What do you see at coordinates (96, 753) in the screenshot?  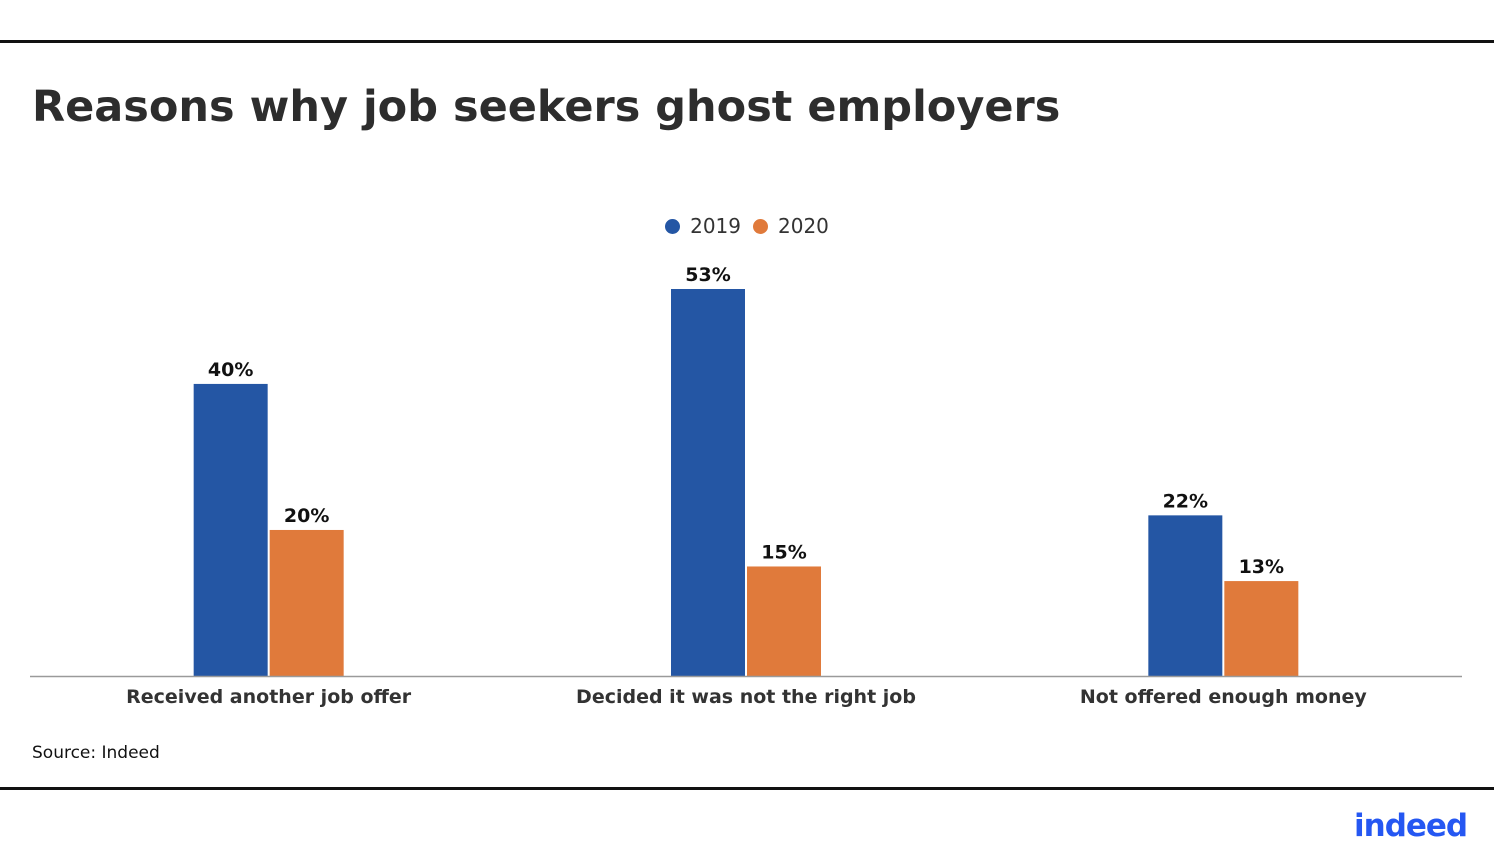 I see `source-note: Source: Indeed` at bounding box center [96, 753].